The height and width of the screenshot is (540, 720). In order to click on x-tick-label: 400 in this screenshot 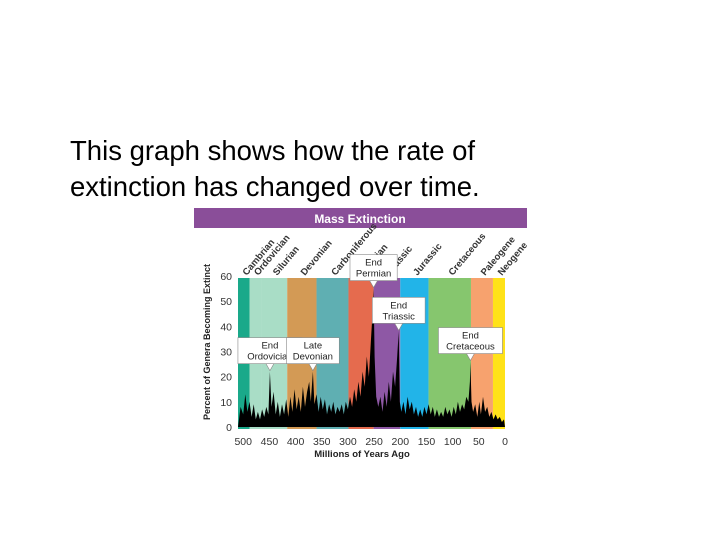, I will do `click(296, 442)`.